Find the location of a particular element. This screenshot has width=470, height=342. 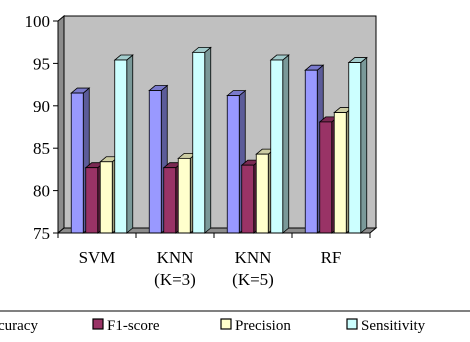

y-tick-label: 95 is located at coordinates (41, 63).